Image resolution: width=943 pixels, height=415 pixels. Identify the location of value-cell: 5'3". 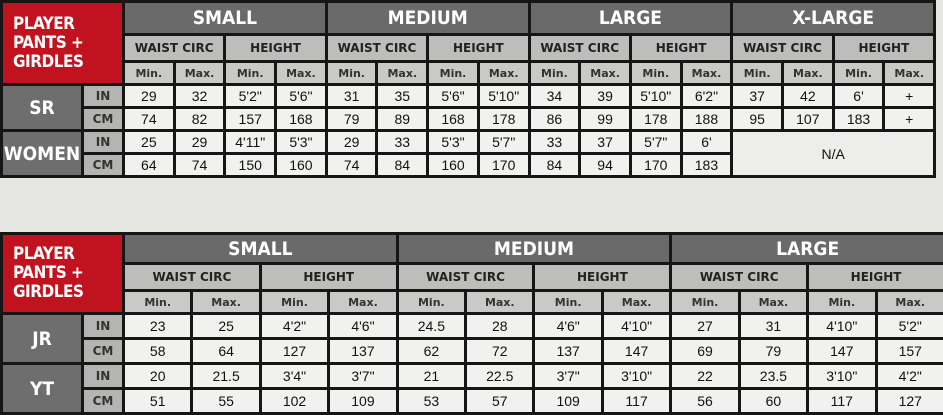
(301, 142).